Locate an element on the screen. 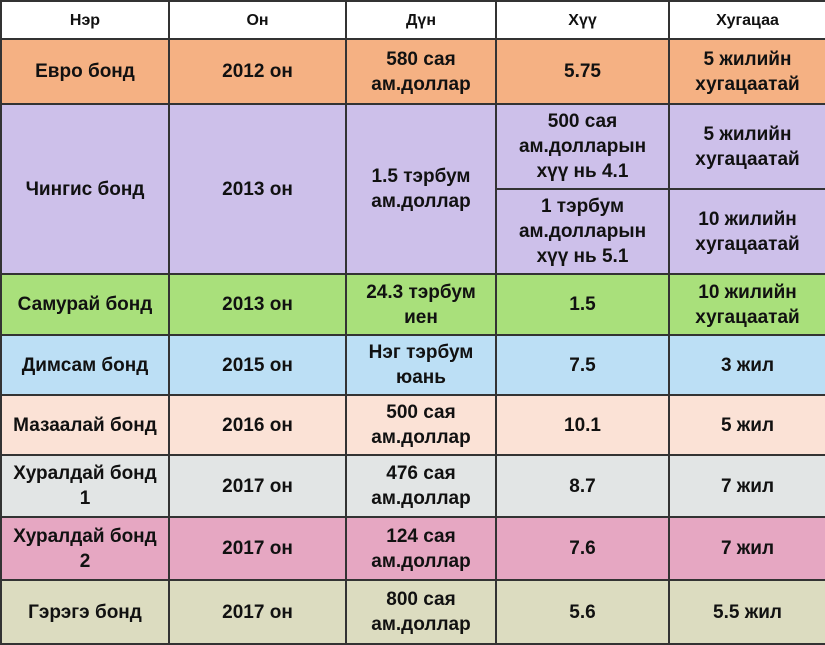 Image resolution: width=825 pixels, height=645 pixels. table-cell: 3 жил is located at coordinates (746, 365).